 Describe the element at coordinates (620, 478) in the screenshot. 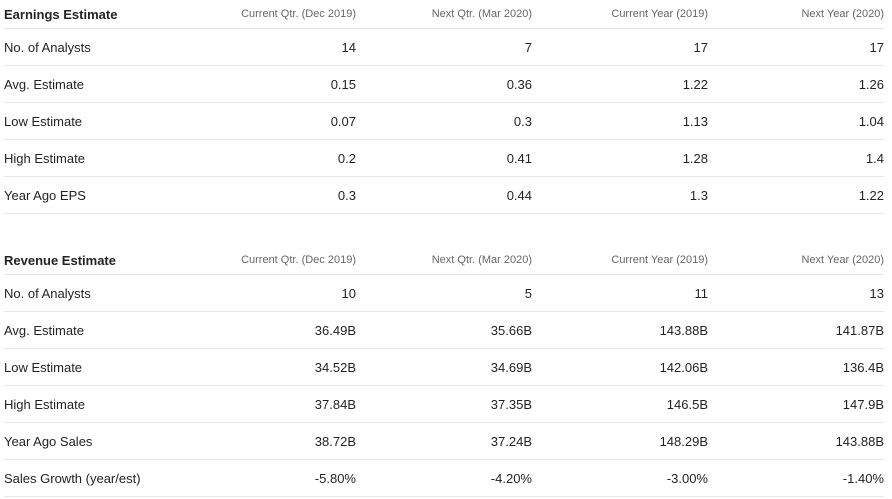

I see `cell-value: -3.00%` at that location.